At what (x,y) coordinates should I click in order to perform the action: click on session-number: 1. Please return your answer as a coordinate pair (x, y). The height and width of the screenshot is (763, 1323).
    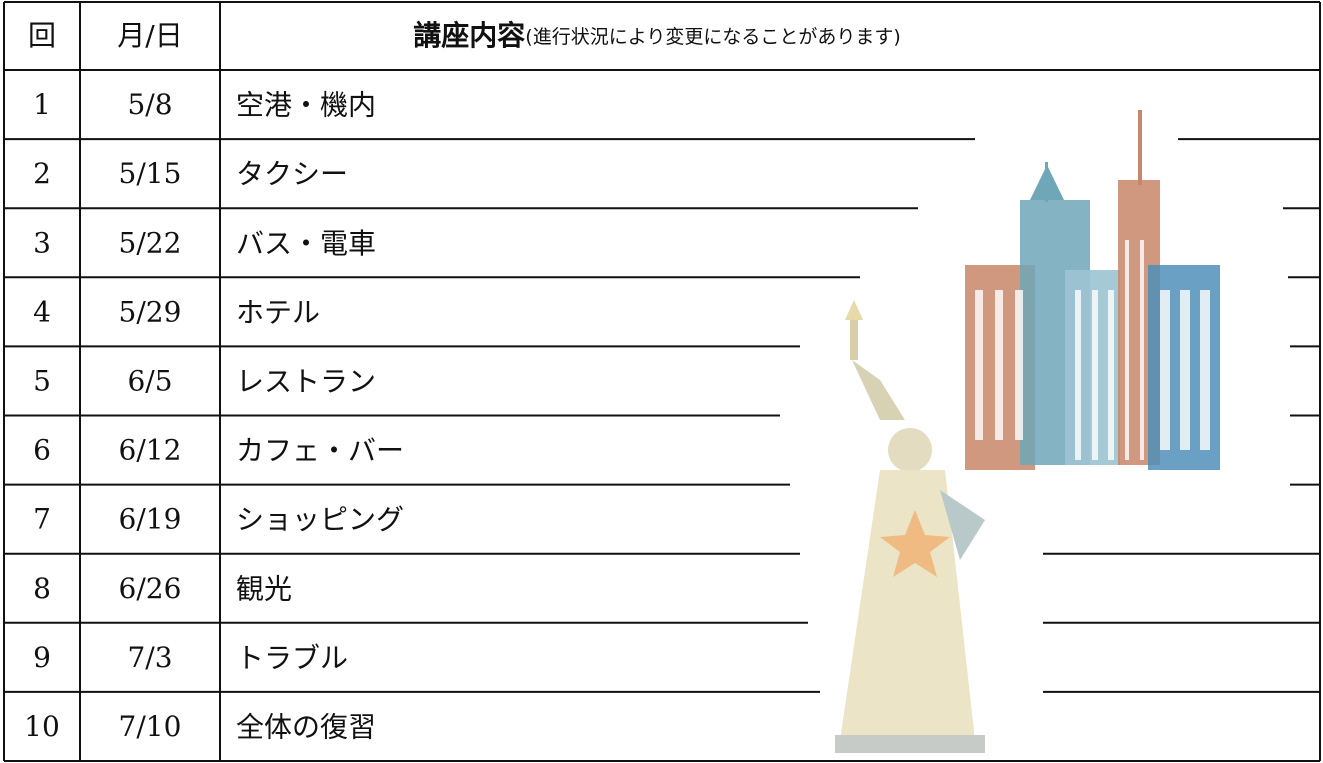
    Looking at the image, I should click on (42, 104).